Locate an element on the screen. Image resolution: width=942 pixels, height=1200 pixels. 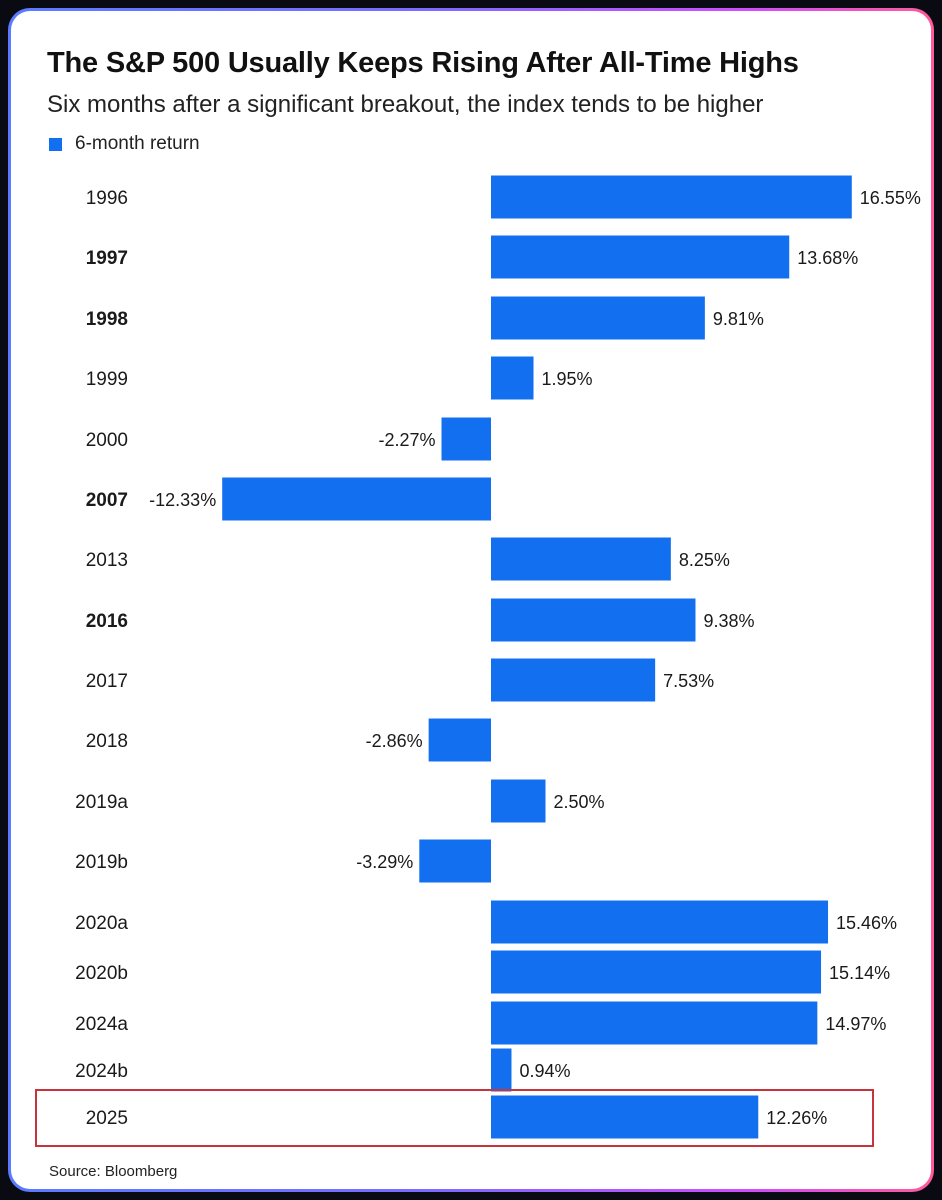
value-label: 13.68% is located at coordinates (827, 258).